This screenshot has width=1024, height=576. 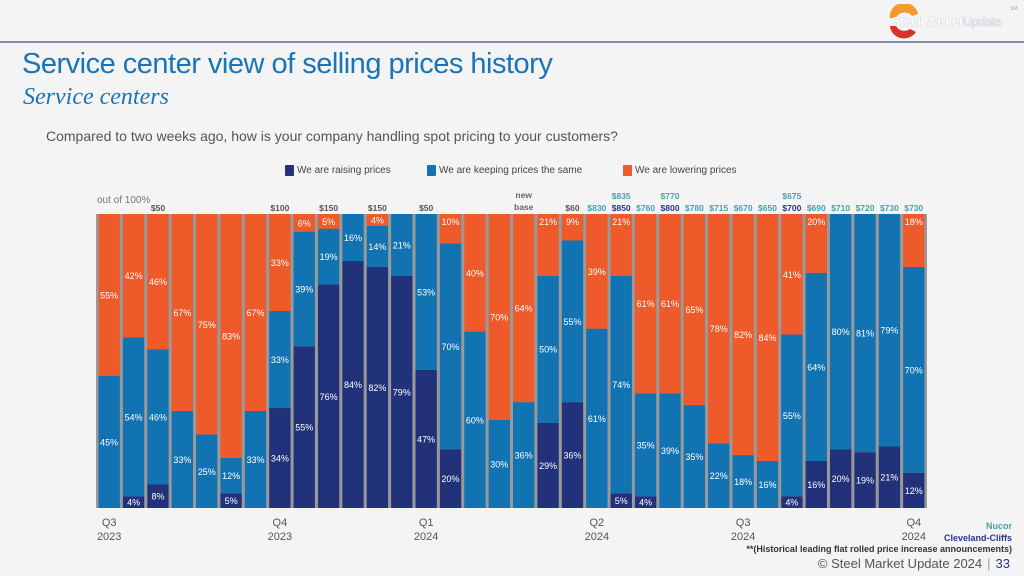 What do you see at coordinates (840, 208) in the screenshot?
I see `price-annotation-nucor: $710` at bounding box center [840, 208].